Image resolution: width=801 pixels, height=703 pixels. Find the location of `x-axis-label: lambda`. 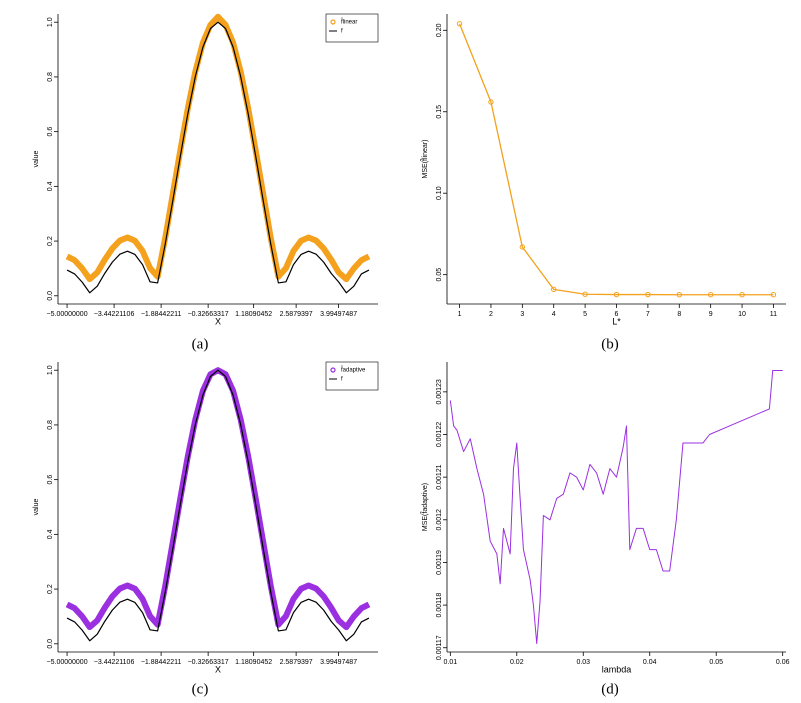

x-axis-label: lambda is located at coordinates (617, 669).